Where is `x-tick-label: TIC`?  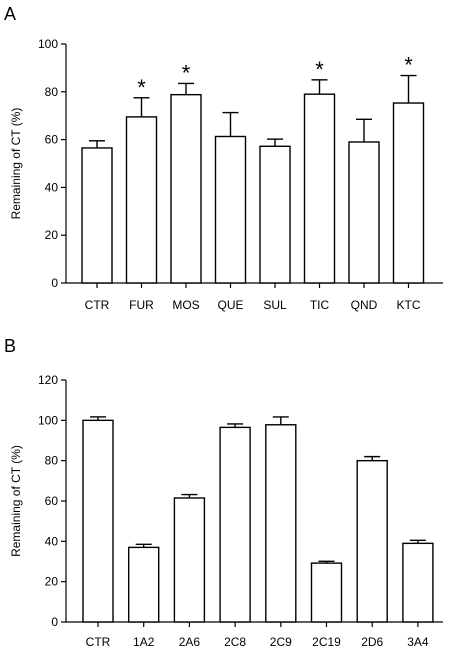 x-tick-label: TIC is located at coordinates (320, 305).